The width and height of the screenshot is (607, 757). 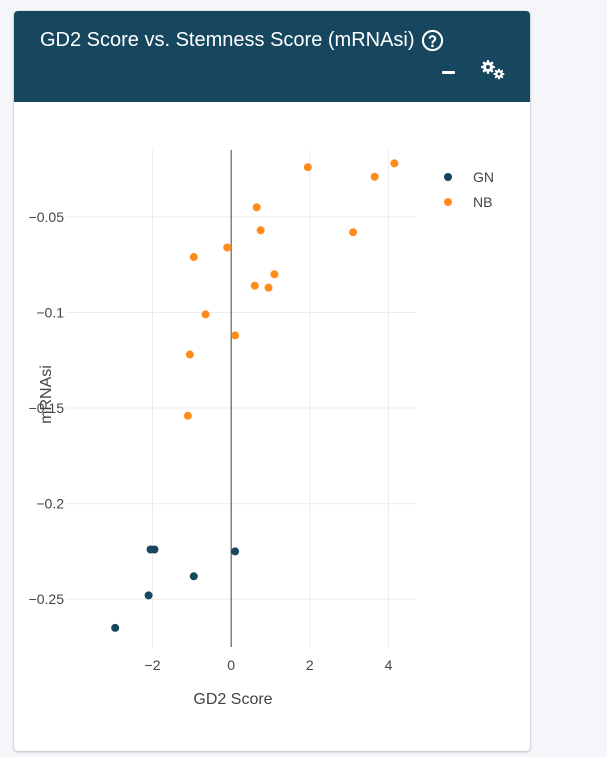 I want to click on legend-marker-nb, so click(x=448, y=202).